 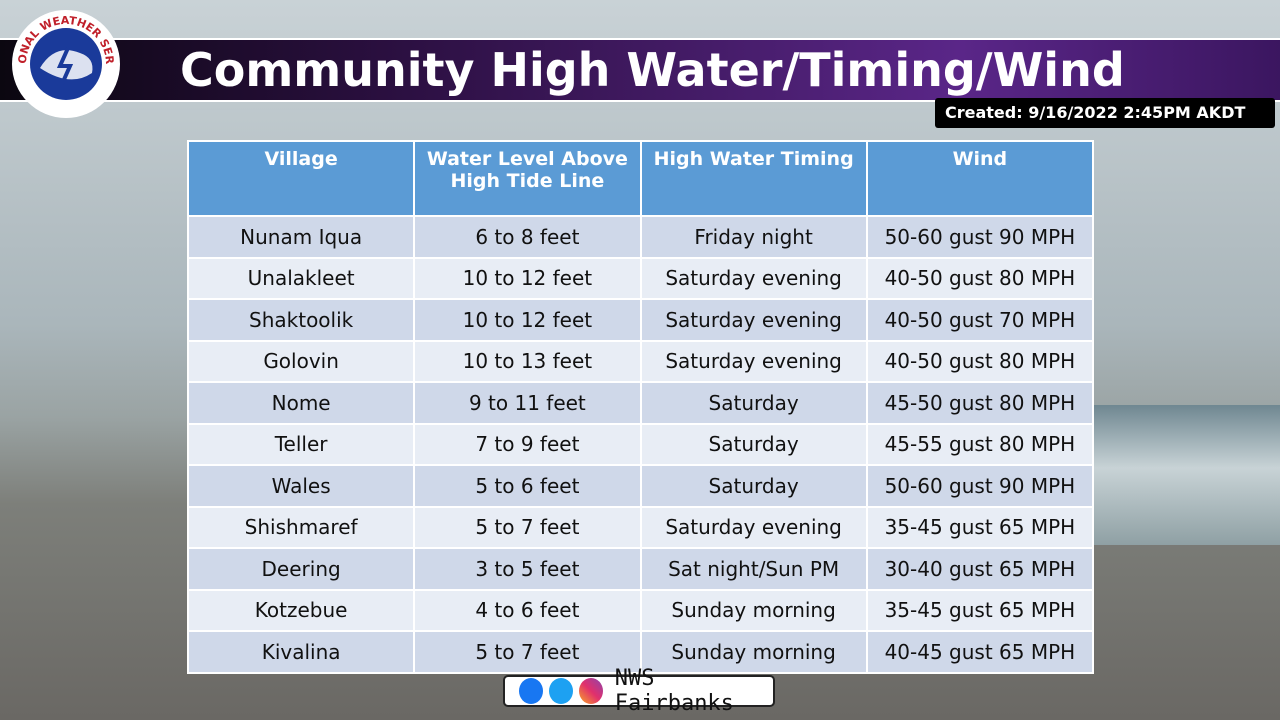 I want to click on table-cell: 6 to 8 feet, so click(x=527, y=237).